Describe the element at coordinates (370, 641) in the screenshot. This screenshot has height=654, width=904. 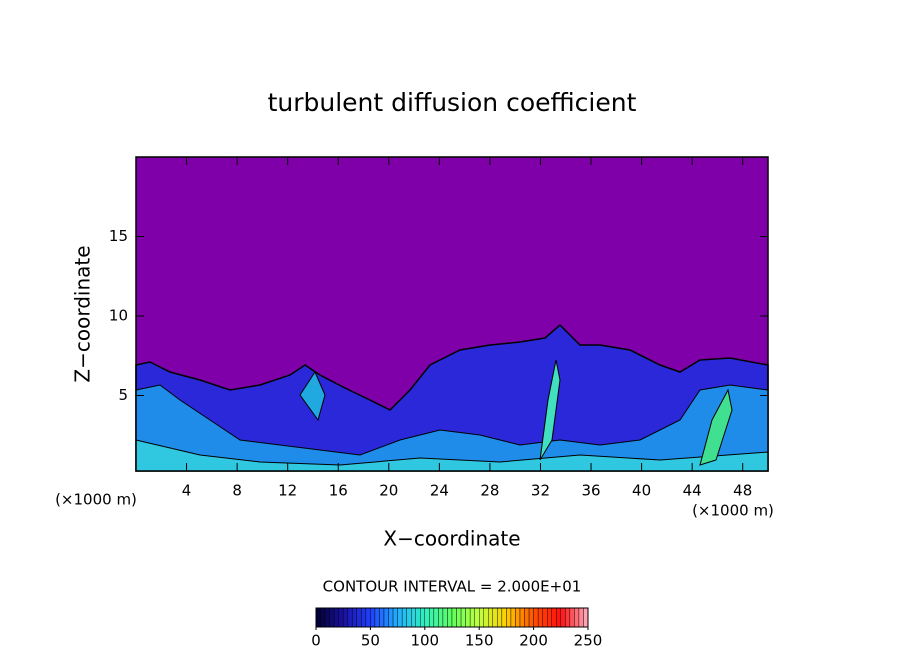
I see `colorbar-tick-label: 50` at that location.